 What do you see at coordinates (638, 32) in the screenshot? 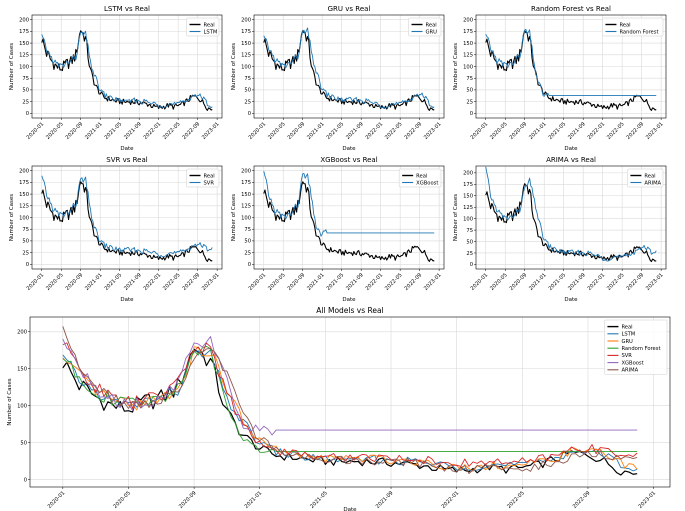
I see `legend-label-random-forest: Random Forest` at bounding box center [638, 32].